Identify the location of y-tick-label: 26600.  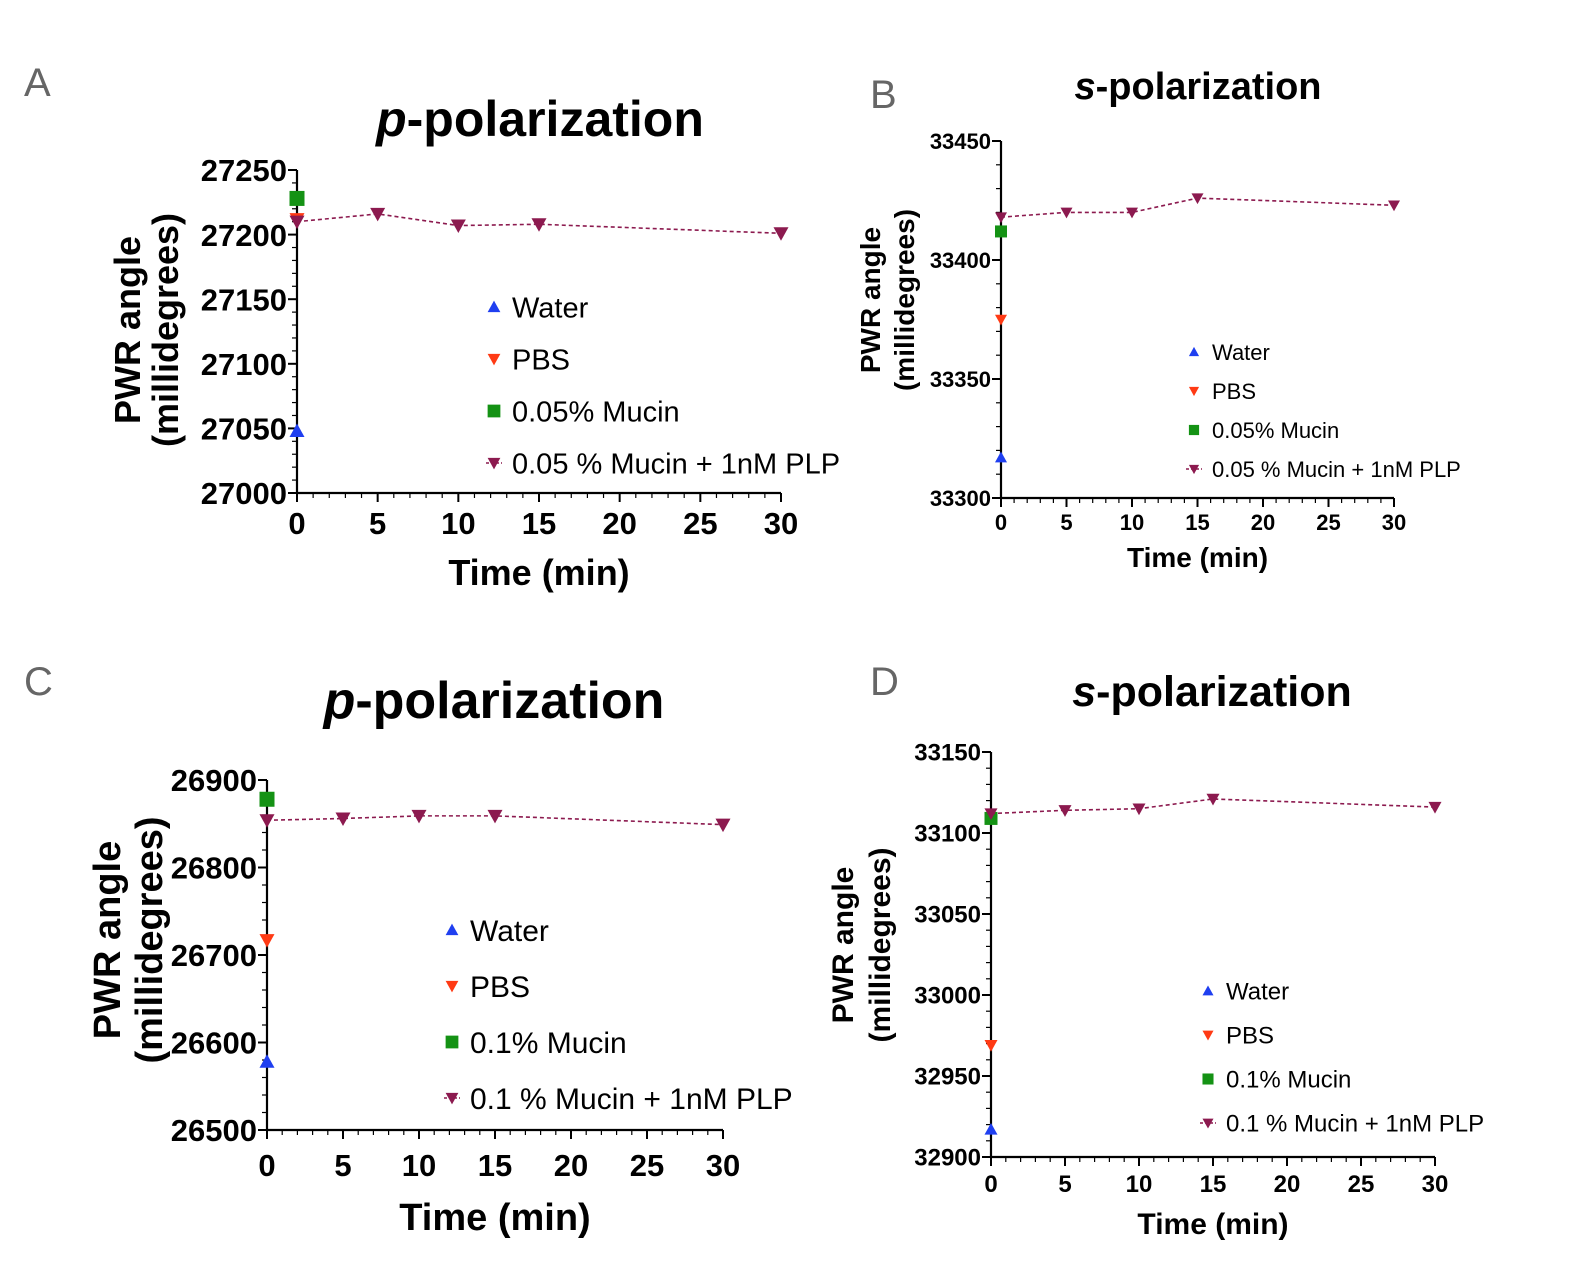
(214, 1043).